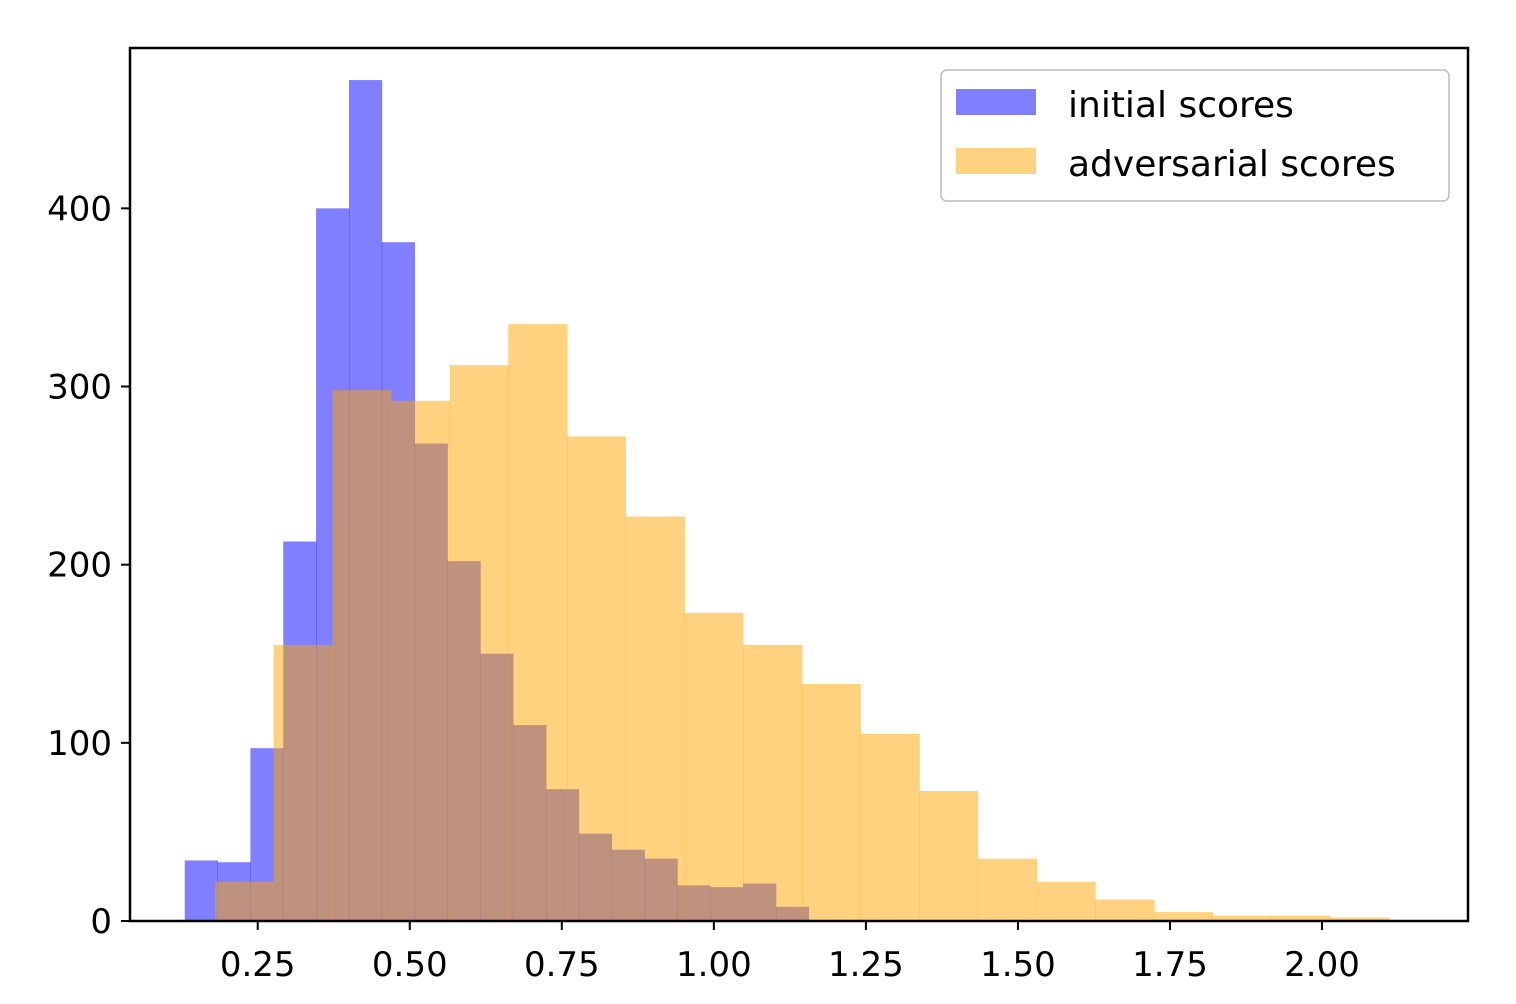  Describe the element at coordinates (101, 922) in the screenshot. I see `y-tick-label: 0` at that location.